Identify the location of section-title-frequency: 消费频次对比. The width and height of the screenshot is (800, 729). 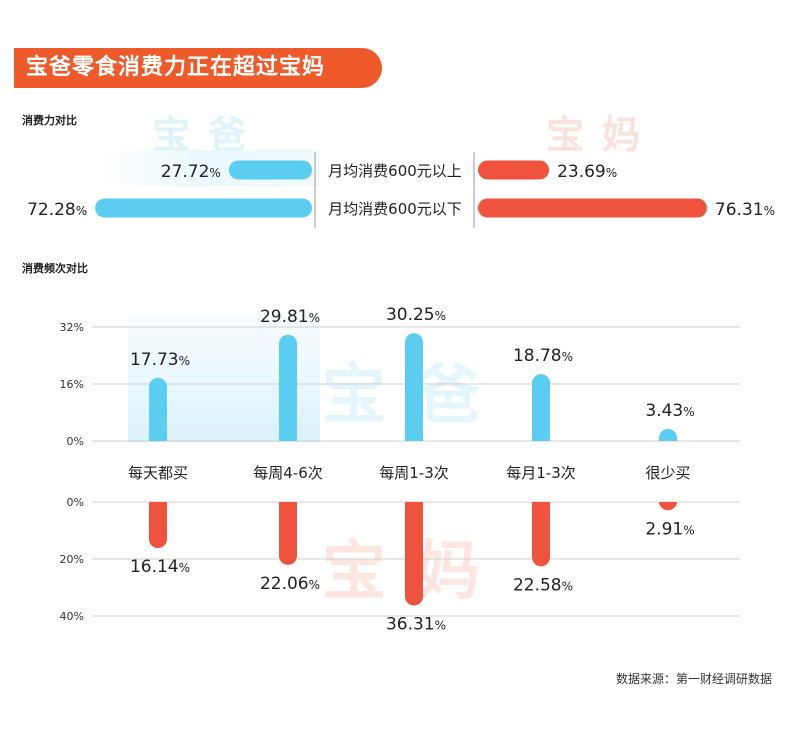
(55, 268).